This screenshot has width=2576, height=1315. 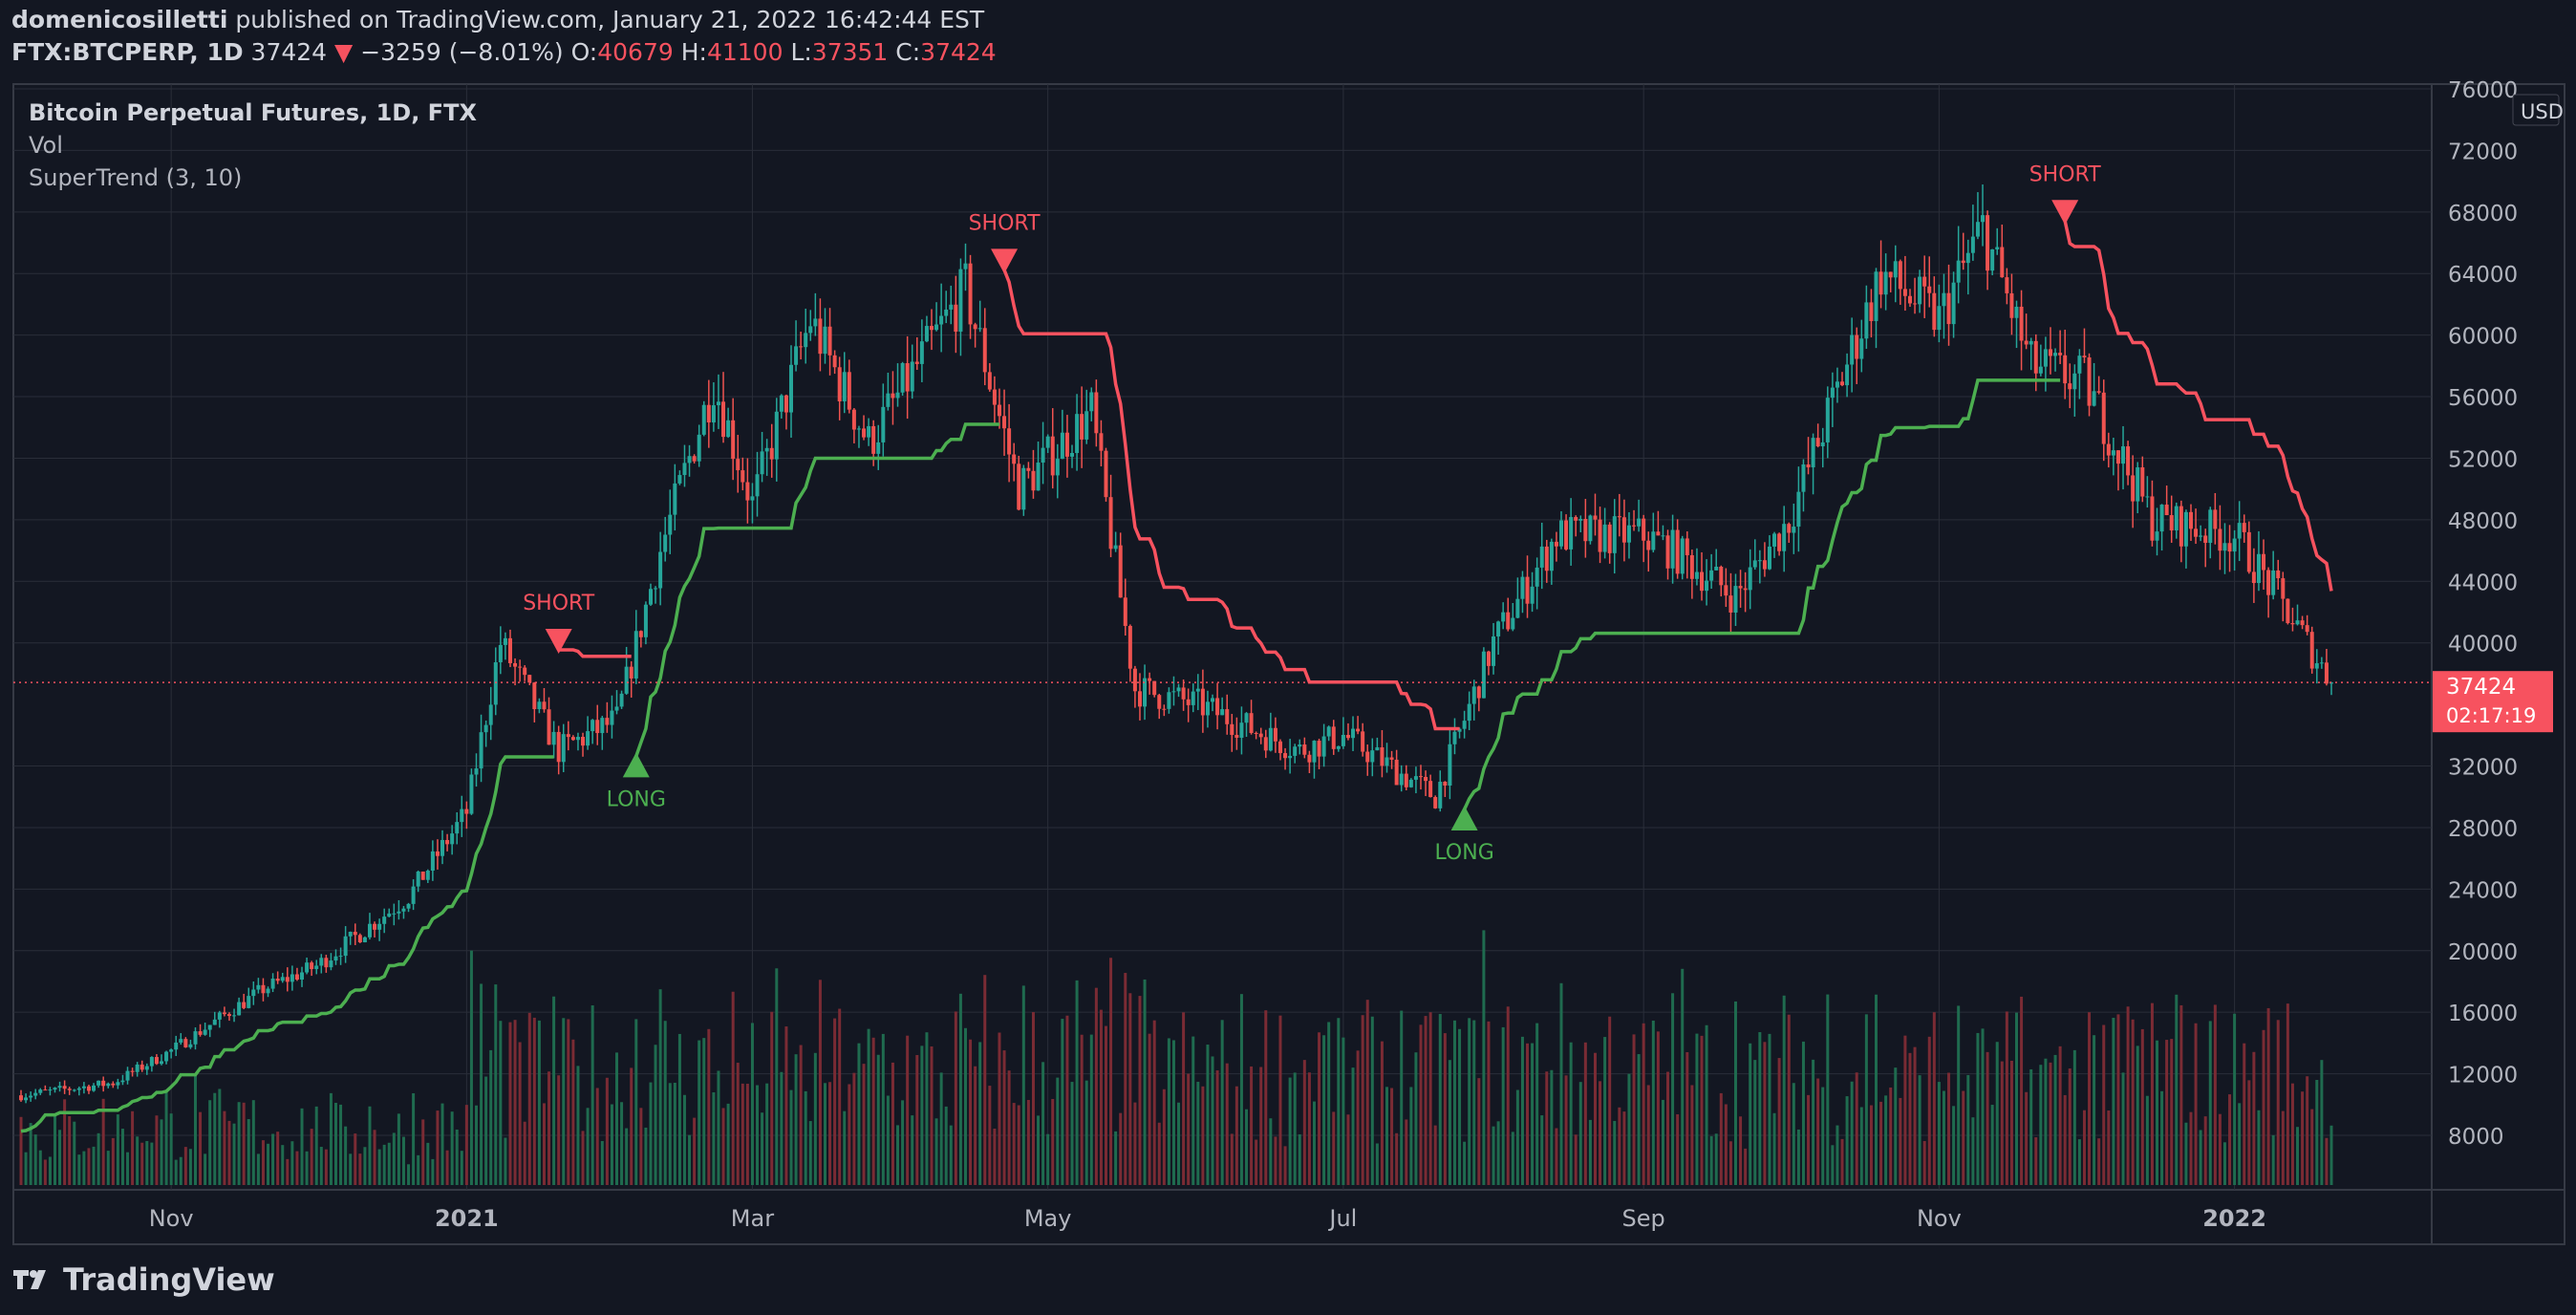 What do you see at coordinates (2065, 174) in the screenshot?
I see `short-signal-label: SHORT` at bounding box center [2065, 174].